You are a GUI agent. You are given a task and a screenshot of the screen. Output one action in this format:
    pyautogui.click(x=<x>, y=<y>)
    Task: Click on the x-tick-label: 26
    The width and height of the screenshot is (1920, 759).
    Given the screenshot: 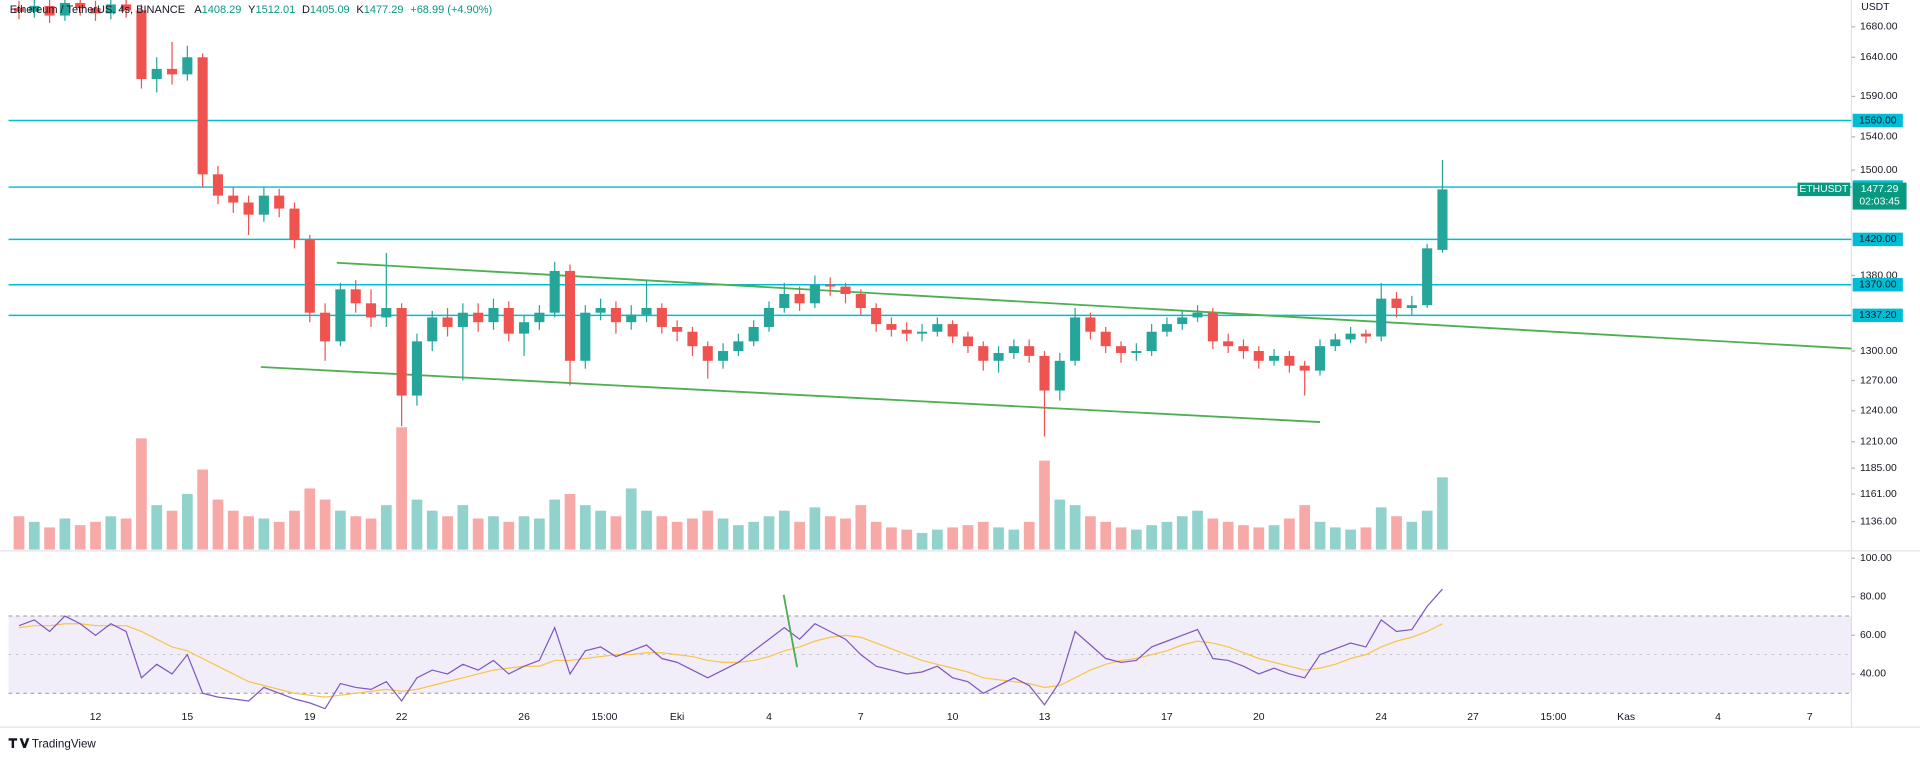 What is the action you would take?
    pyautogui.click(x=524, y=717)
    